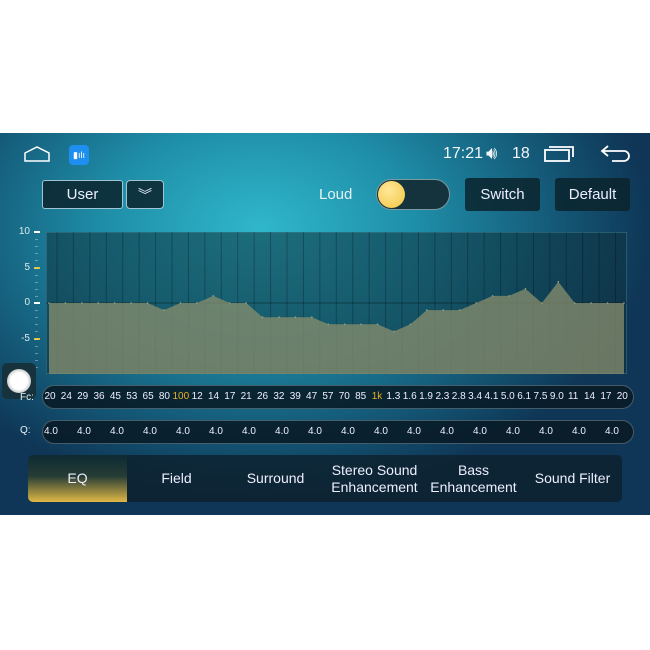 This screenshot has height=650, width=650. What do you see at coordinates (328, 396) in the screenshot?
I see `frequency-band: 57` at bounding box center [328, 396].